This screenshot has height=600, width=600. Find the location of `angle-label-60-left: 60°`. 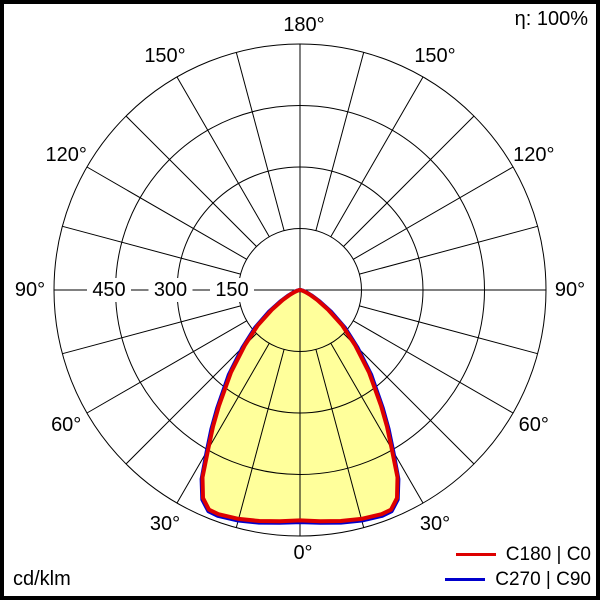

angle-label-60-left: 60° is located at coordinates (66, 425).